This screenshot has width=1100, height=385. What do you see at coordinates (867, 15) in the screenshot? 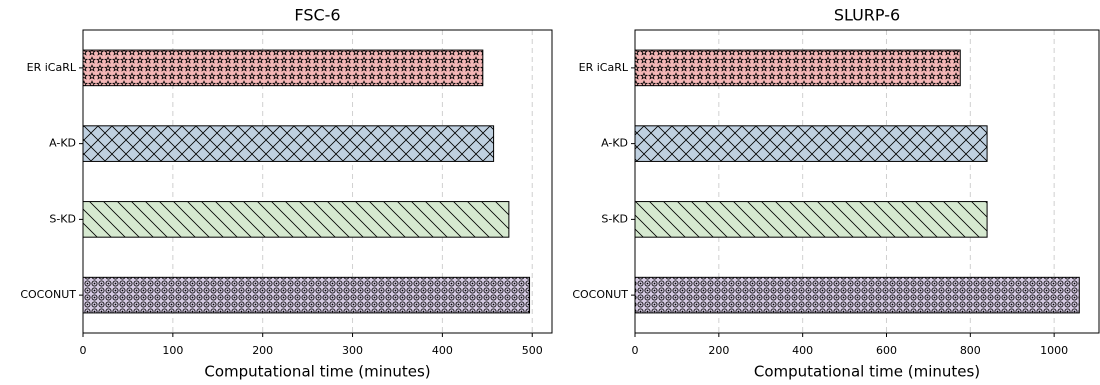
I see `chart-title: SLURP-6` at bounding box center [867, 15].